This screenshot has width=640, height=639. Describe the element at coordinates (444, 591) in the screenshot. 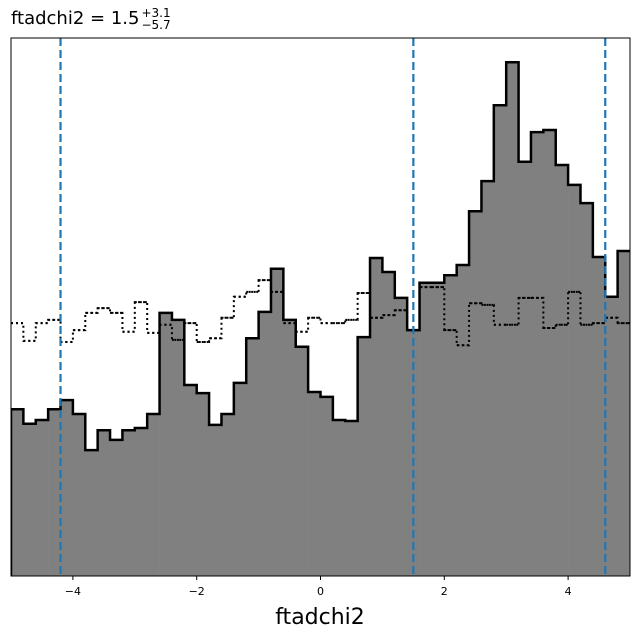

I see `x-tick-label: 2` at that location.